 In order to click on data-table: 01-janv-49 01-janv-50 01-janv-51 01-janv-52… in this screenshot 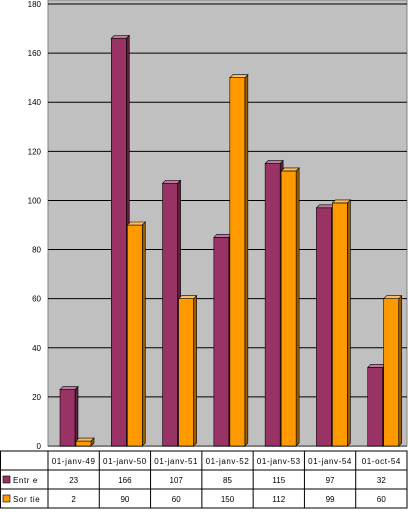, I will do `click(204, 479)`.